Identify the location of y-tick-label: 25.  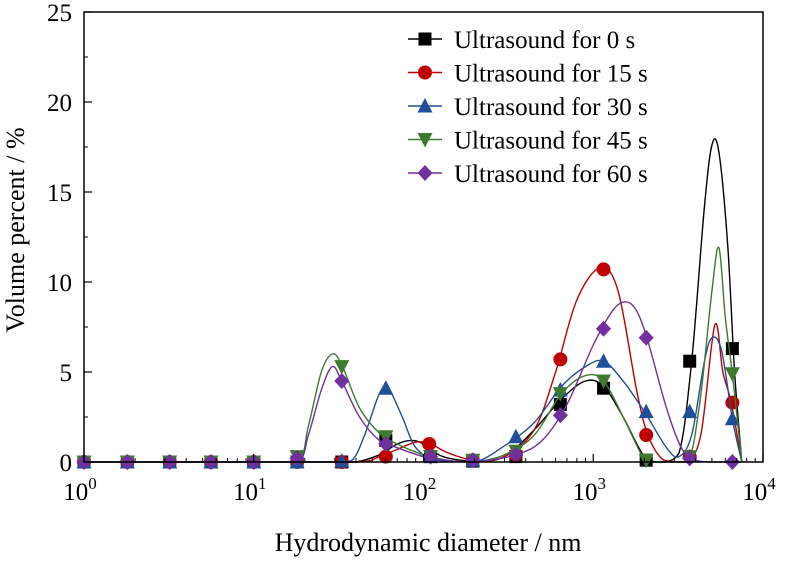
(59, 13).